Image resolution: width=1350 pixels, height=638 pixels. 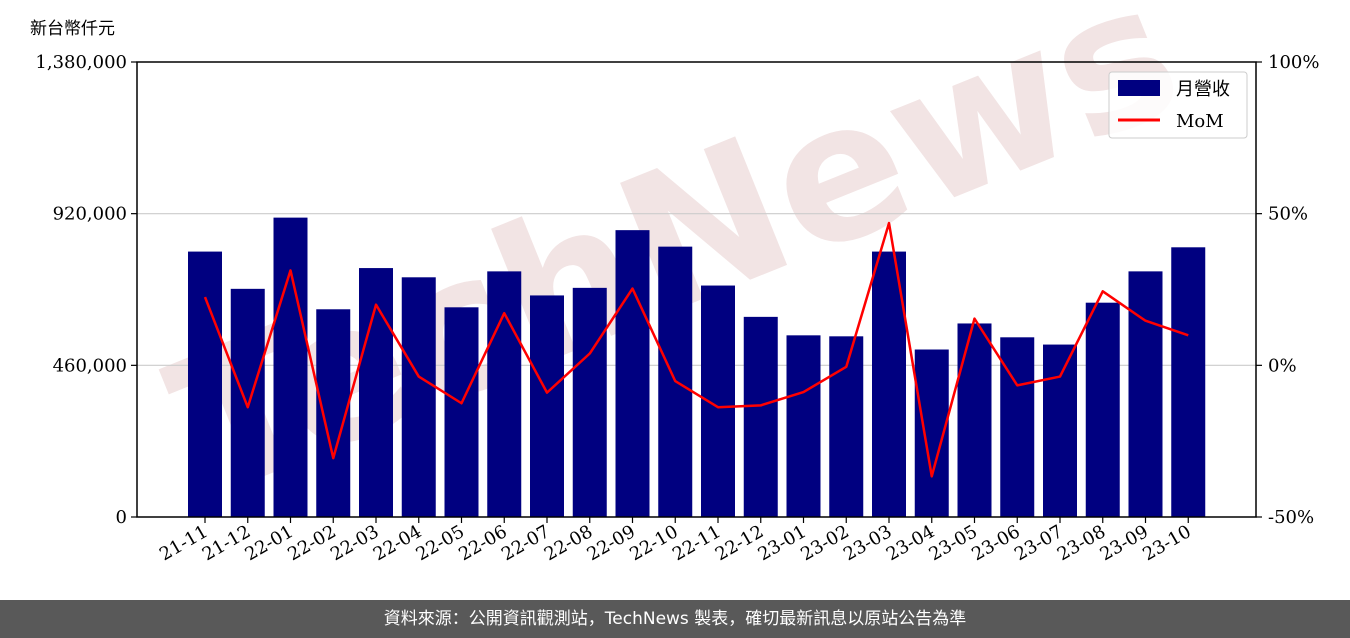 I want to click on x-tick-label: 22-05, so click(x=440, y=543).